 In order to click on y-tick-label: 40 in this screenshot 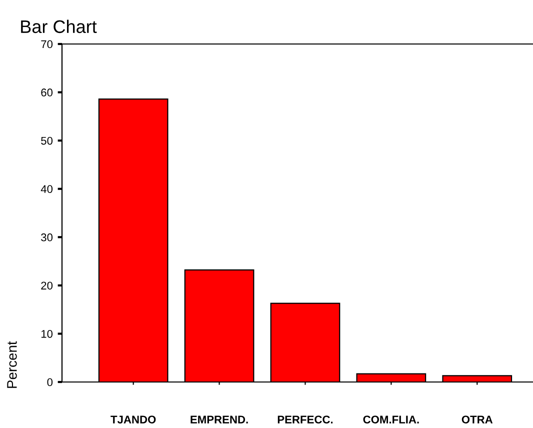, I will do `click(46, 189)`.